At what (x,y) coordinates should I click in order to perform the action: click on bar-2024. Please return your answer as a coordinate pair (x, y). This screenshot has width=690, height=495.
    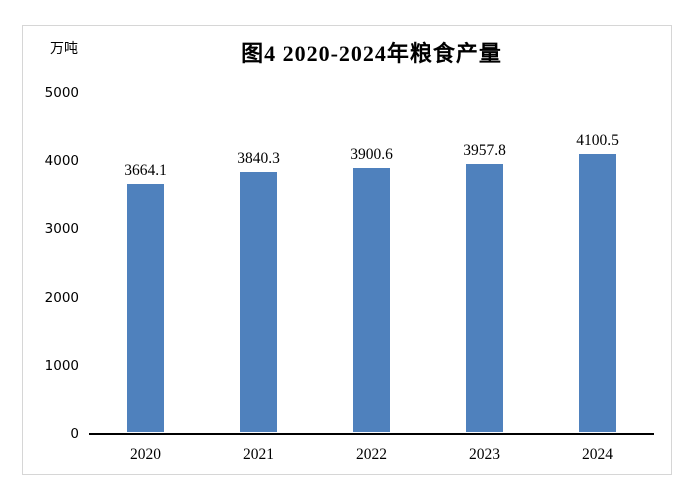
    Looking at the image, I should click on (597, 293).